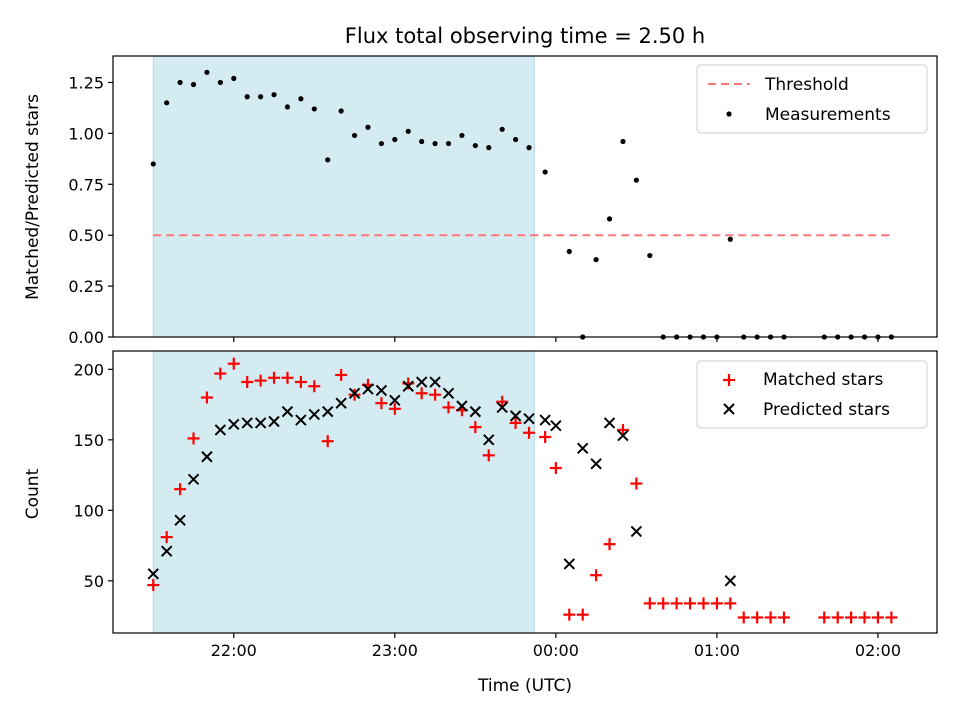  I want to click on x-axis-label: Time (UTC), so click(524, 686).